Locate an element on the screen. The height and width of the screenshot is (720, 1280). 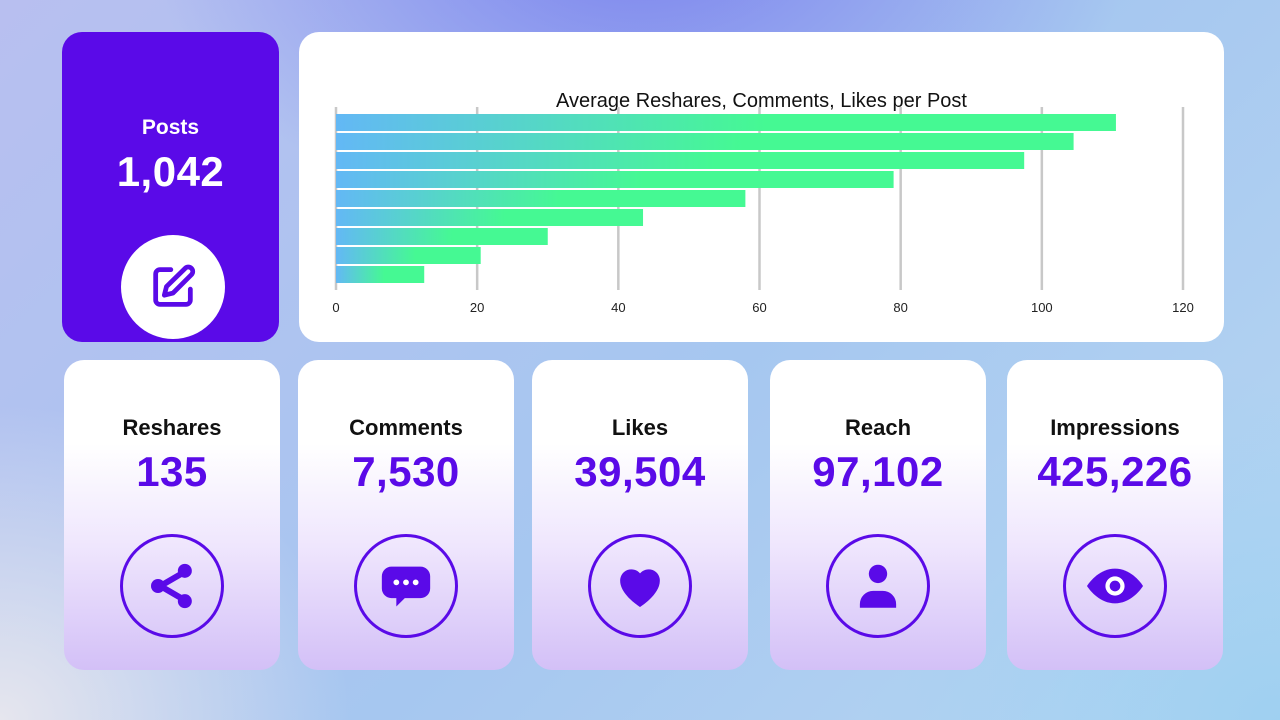
heart-icon is located at coordinates (640, 588).